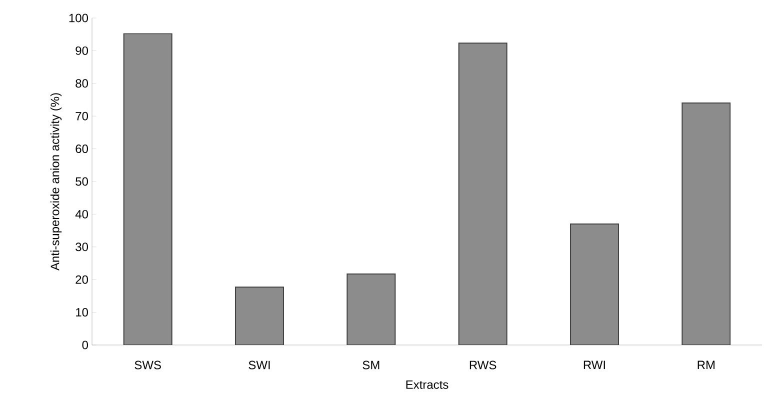  What do you see at coordinates (82, 181) in the screenshot?
I see `y-tick-label: 50` at bounding box center [82, 181].